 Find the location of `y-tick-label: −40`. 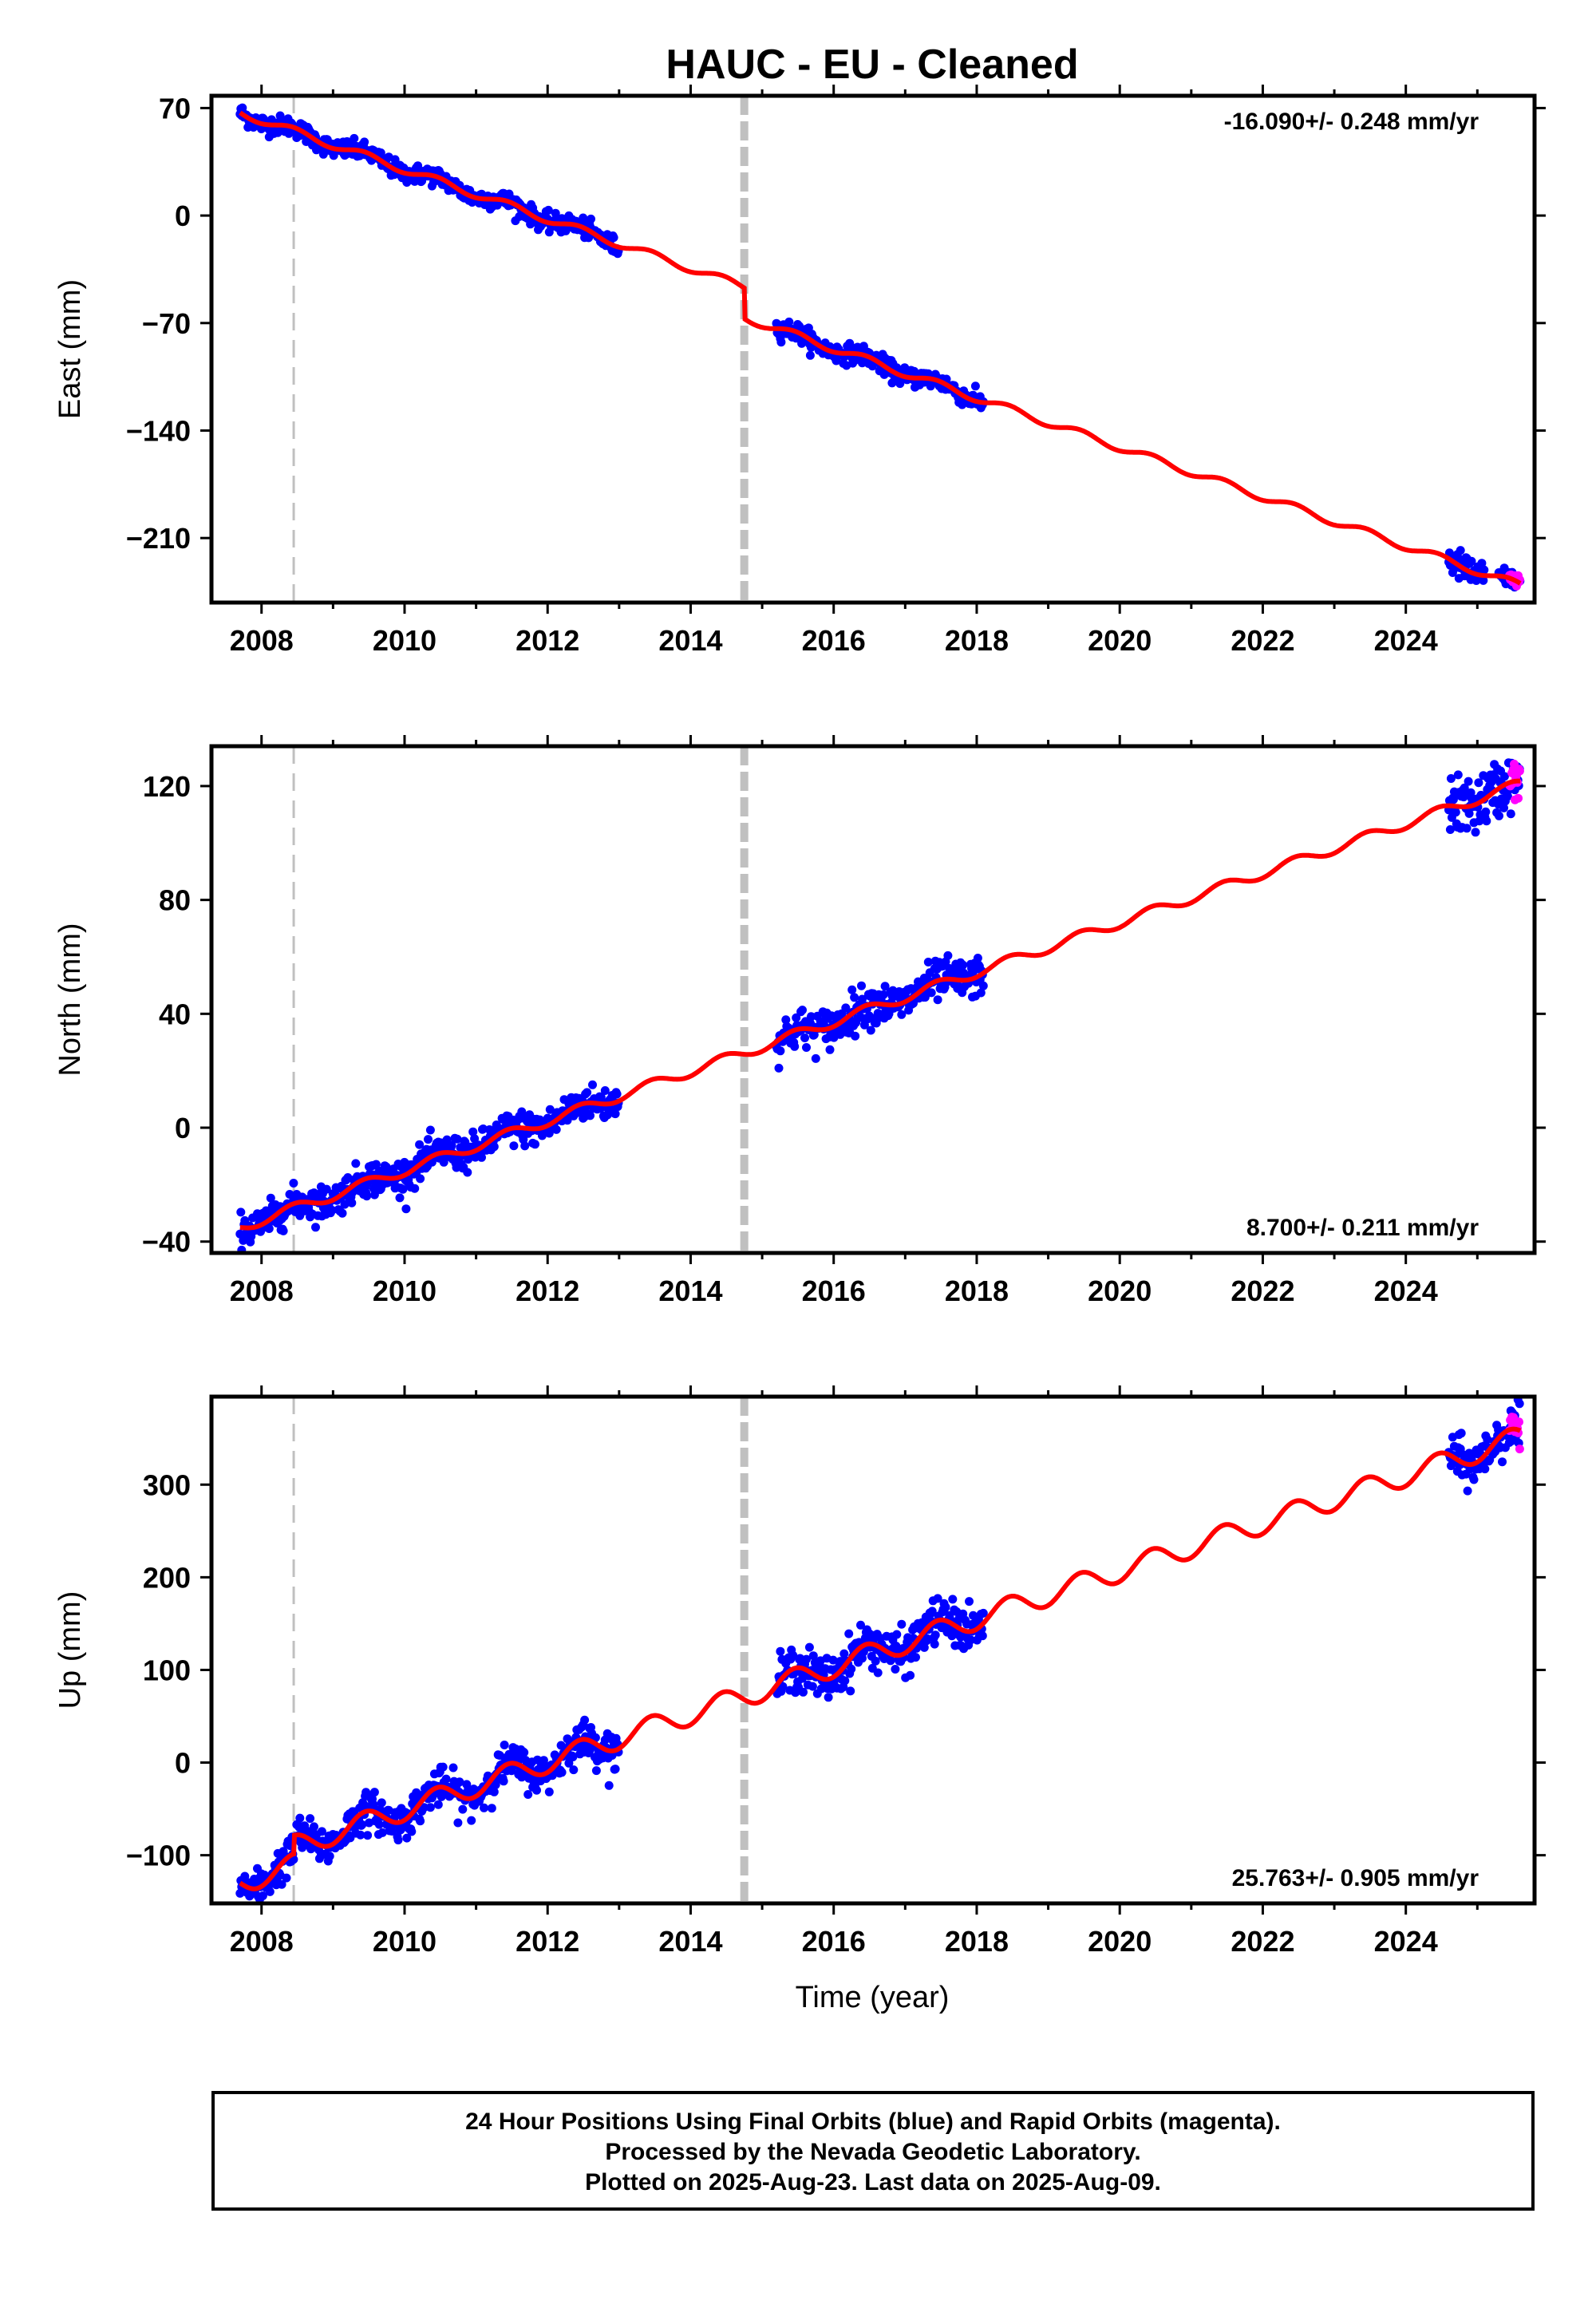

y-tick-label: −40 is located at coordinates (166, 1242).